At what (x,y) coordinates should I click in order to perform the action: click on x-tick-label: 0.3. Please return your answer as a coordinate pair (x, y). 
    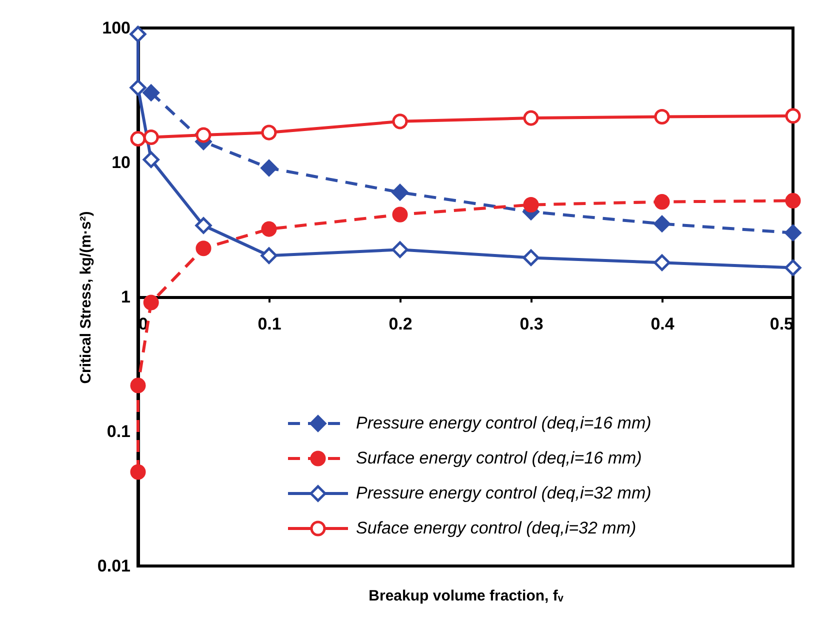
    Looking at the image, I should click on (532, 324).